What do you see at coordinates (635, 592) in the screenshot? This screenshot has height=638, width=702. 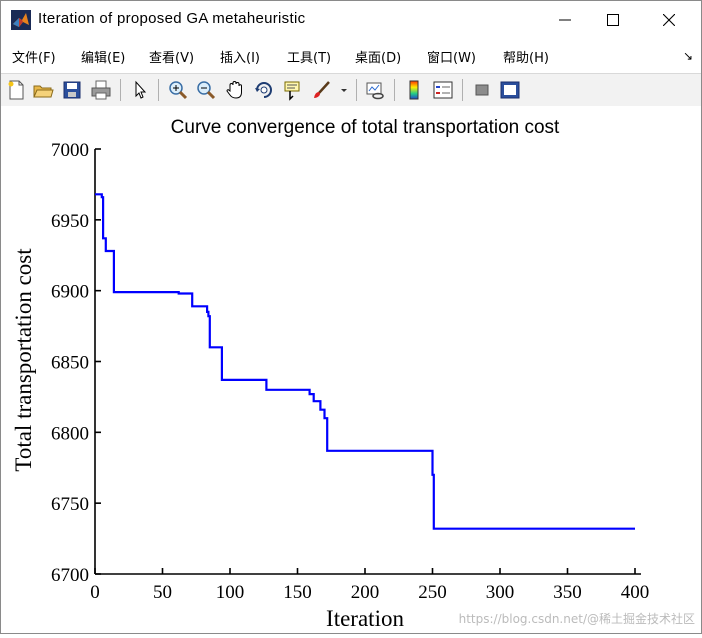 I see `x-tick-label: 400` at bounding box center [635, 592].